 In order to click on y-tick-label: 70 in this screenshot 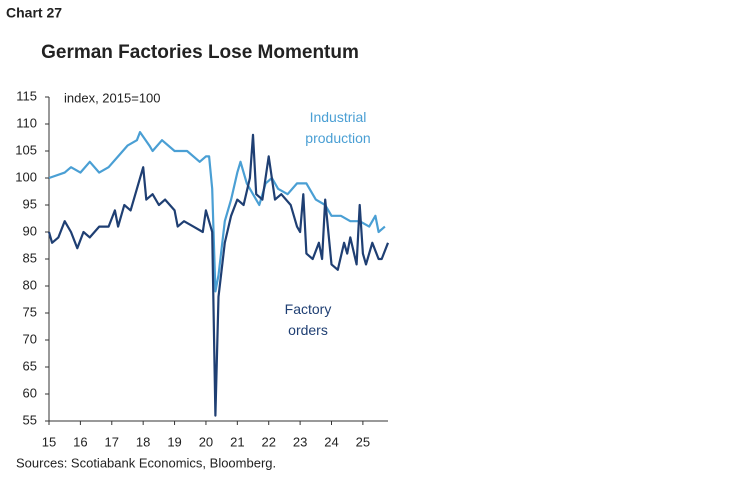, I will do `click(30, 338)`.